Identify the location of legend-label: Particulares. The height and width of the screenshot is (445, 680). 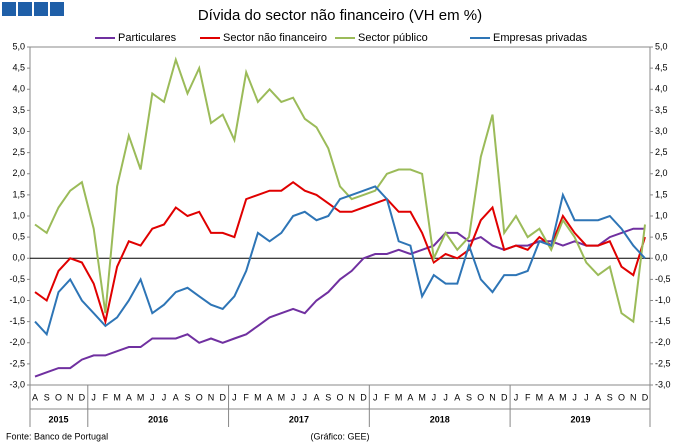
(147, 38).